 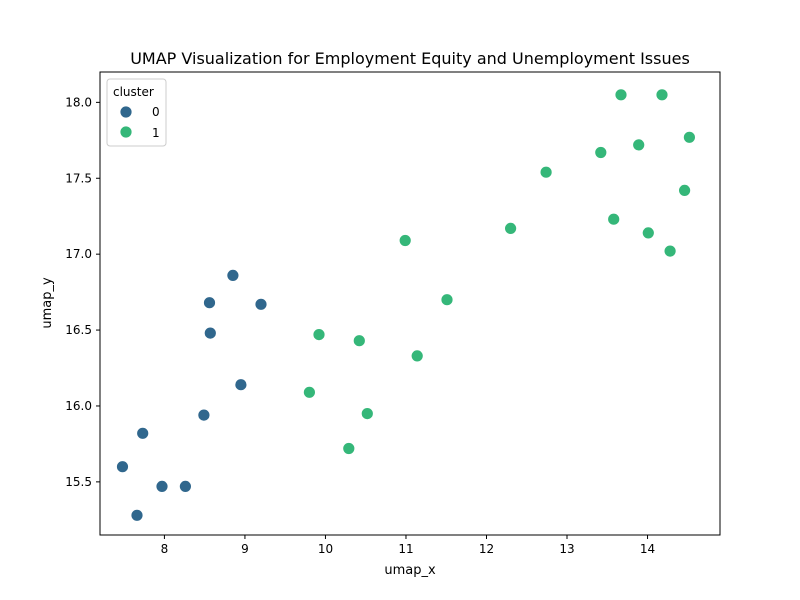 What do you see at coordinates (47, 303) in the screenshot?
I see `y-axis-label: umap_y` at bounding box center [47, 303].